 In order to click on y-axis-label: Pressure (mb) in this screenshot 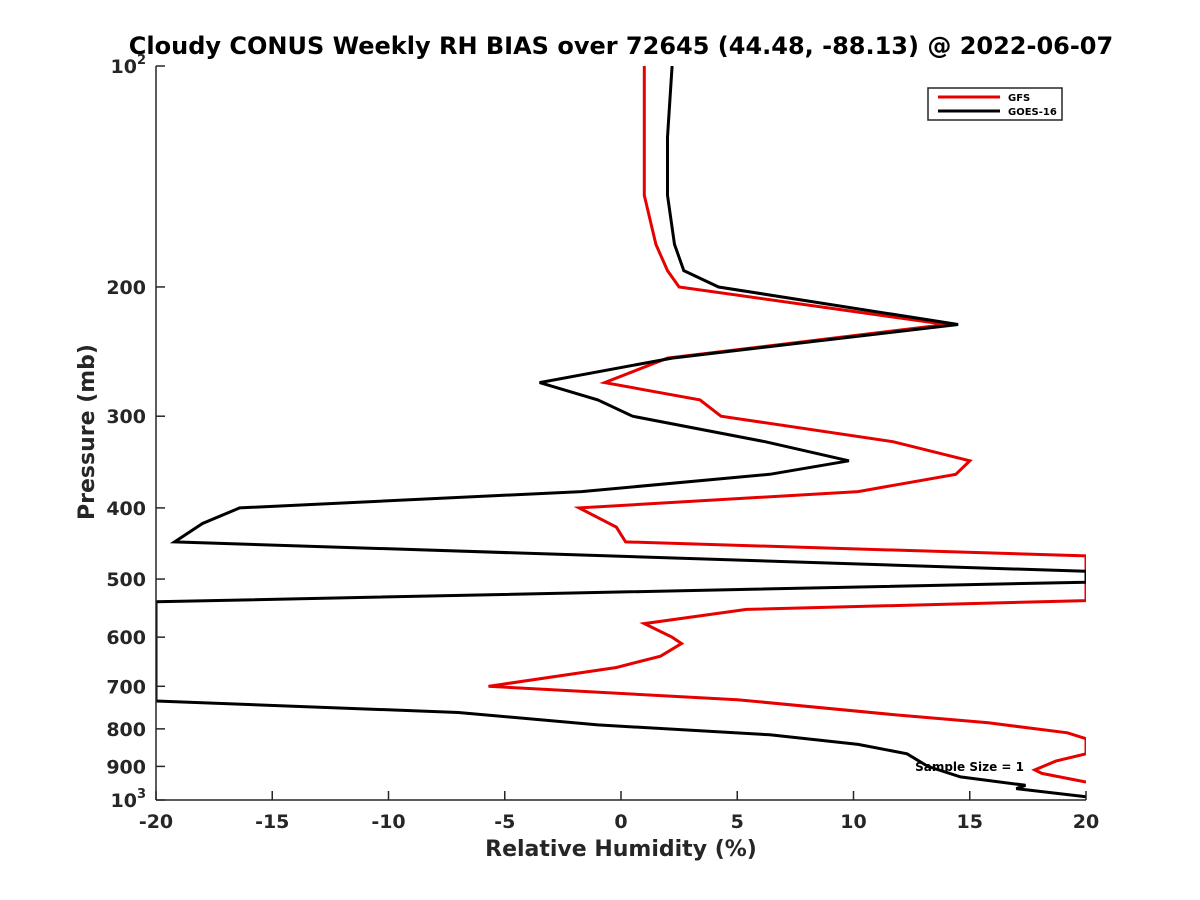, I will do `click(87, 432)`.